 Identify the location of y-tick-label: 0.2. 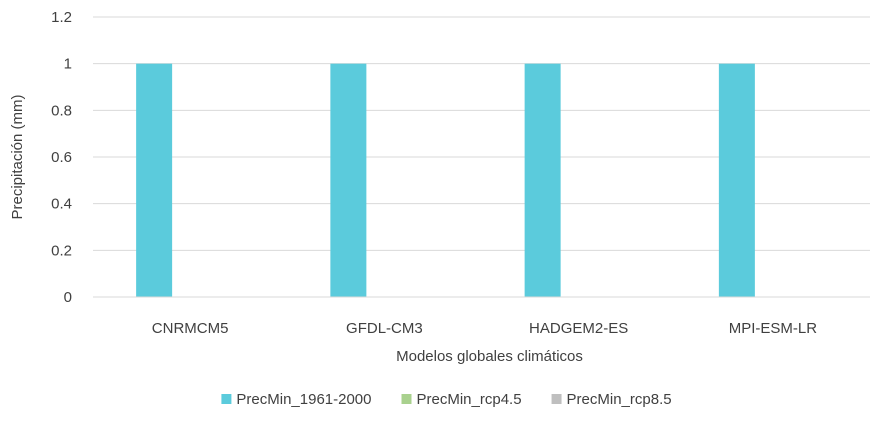
(61, 250).